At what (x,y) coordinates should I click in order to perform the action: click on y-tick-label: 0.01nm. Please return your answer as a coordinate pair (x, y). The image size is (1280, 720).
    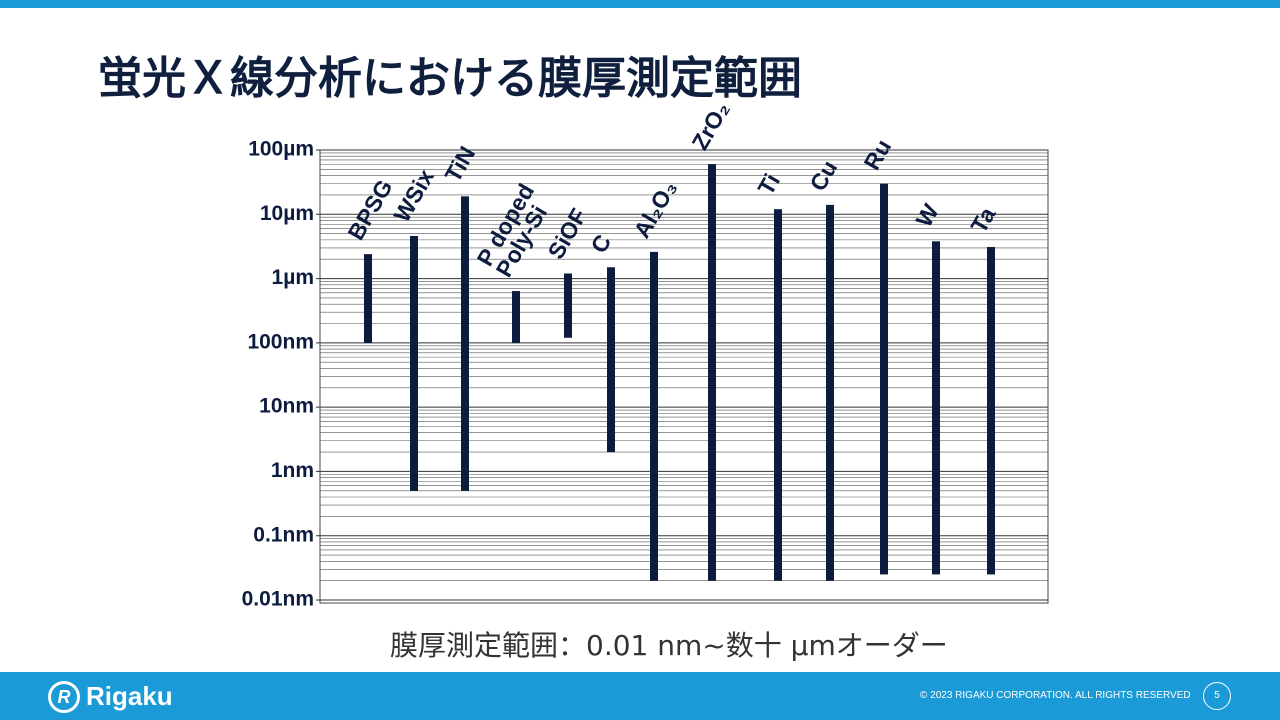
    Looking at the image, I should click on (278, 599).